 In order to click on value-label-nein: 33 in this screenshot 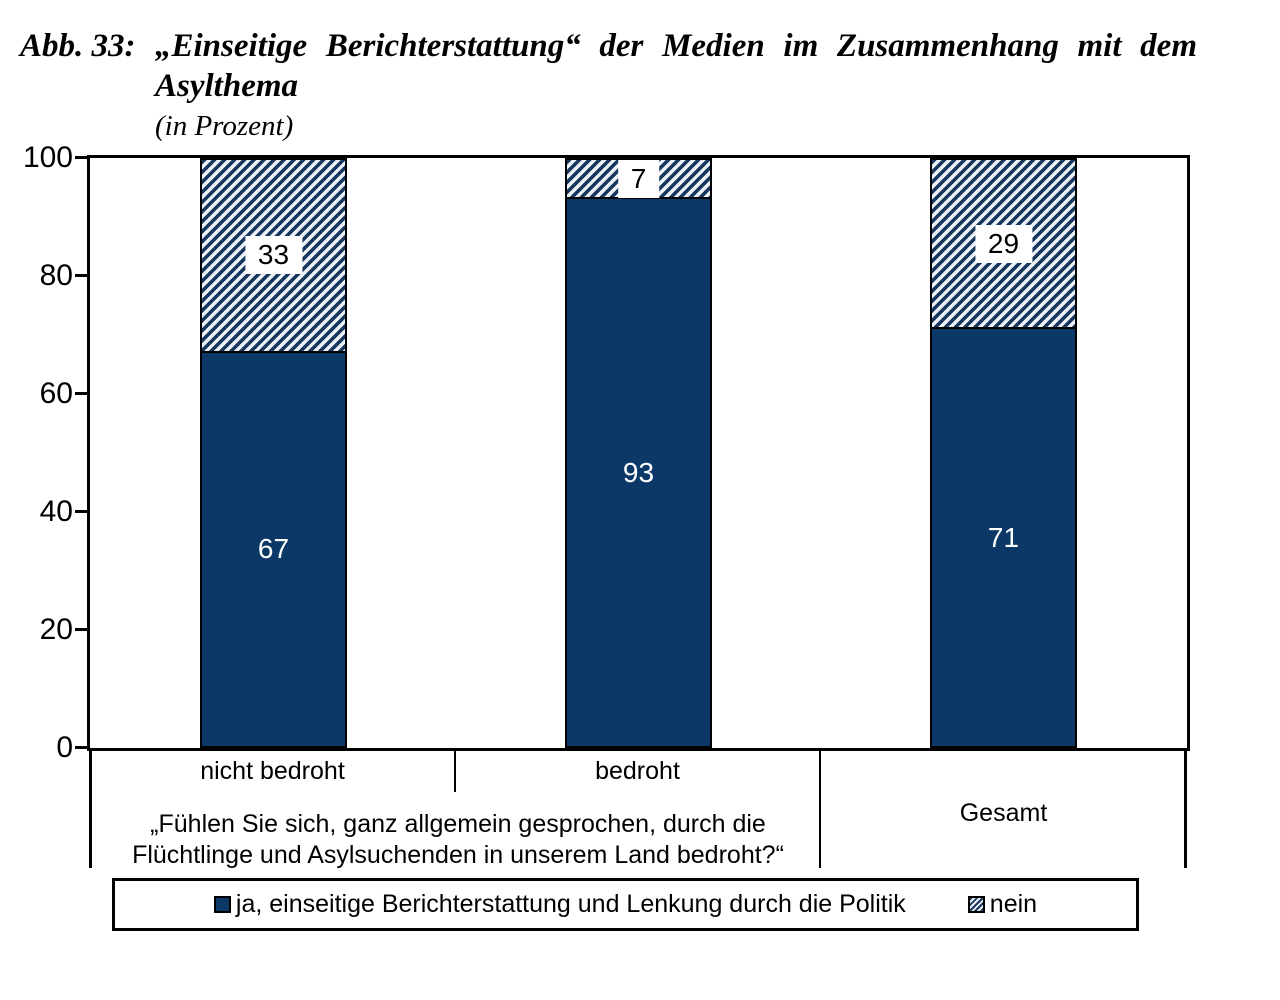, I will do `click(273, 255)`.